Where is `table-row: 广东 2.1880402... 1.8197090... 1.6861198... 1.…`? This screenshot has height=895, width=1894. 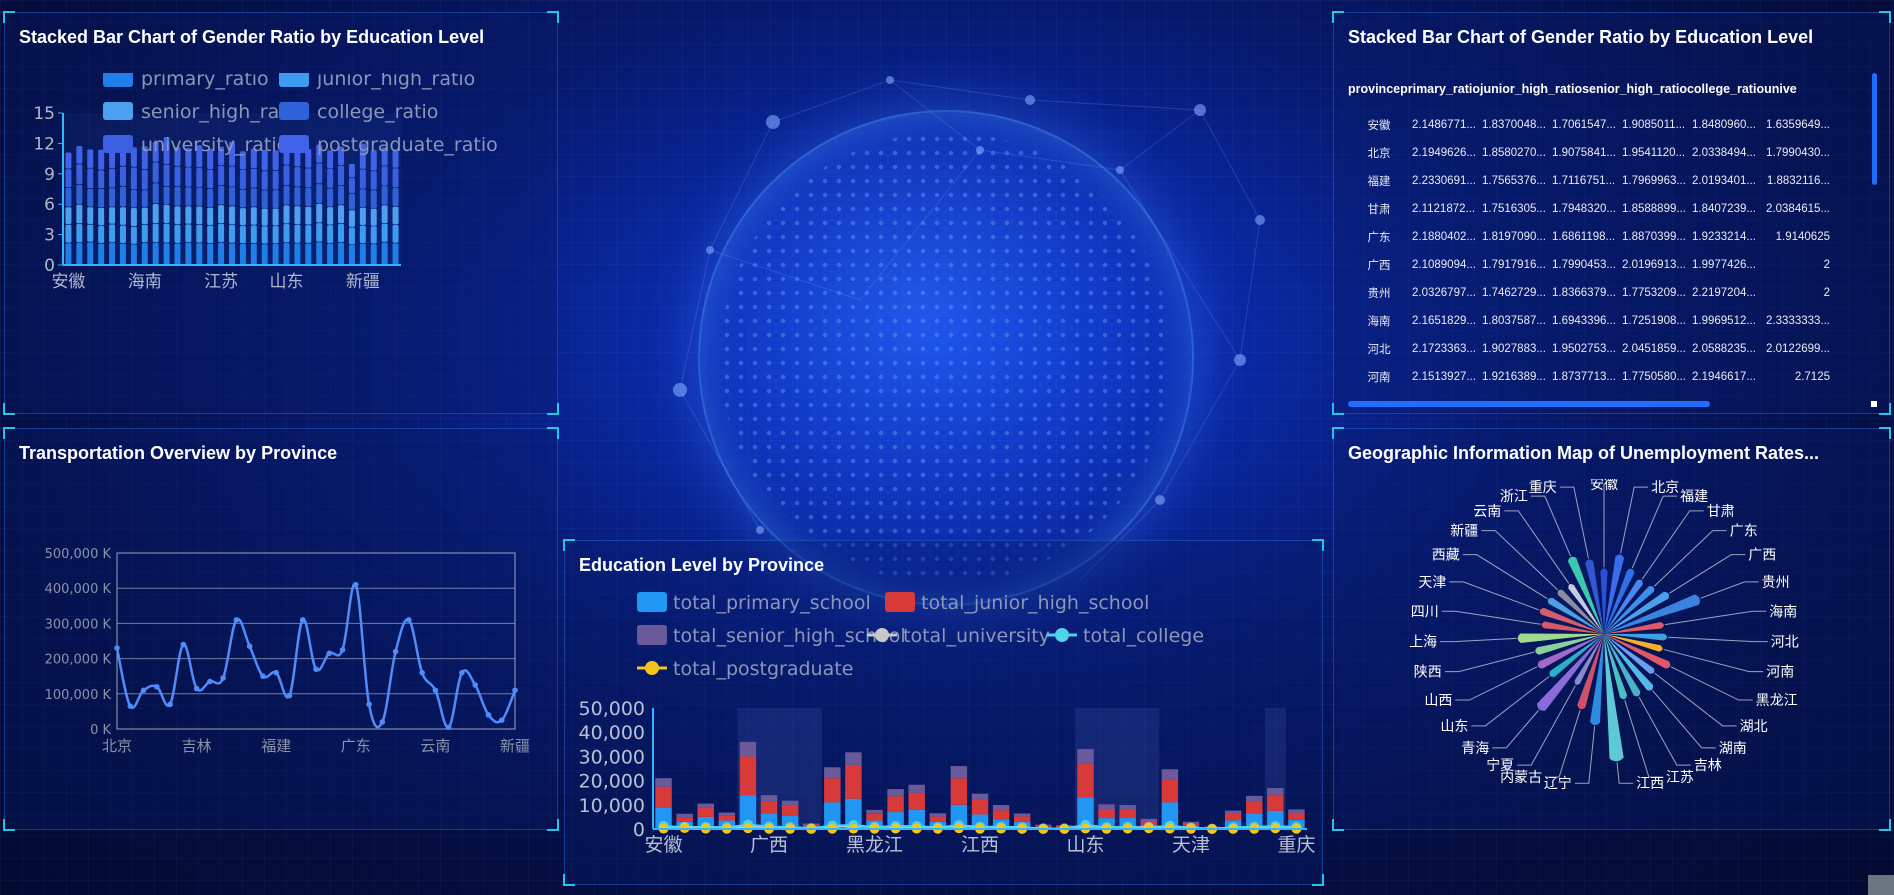 table-row: 广东 2.1880402... 1.8197090... 1.6861198... 1.… is located at coordinates (1590, 237).